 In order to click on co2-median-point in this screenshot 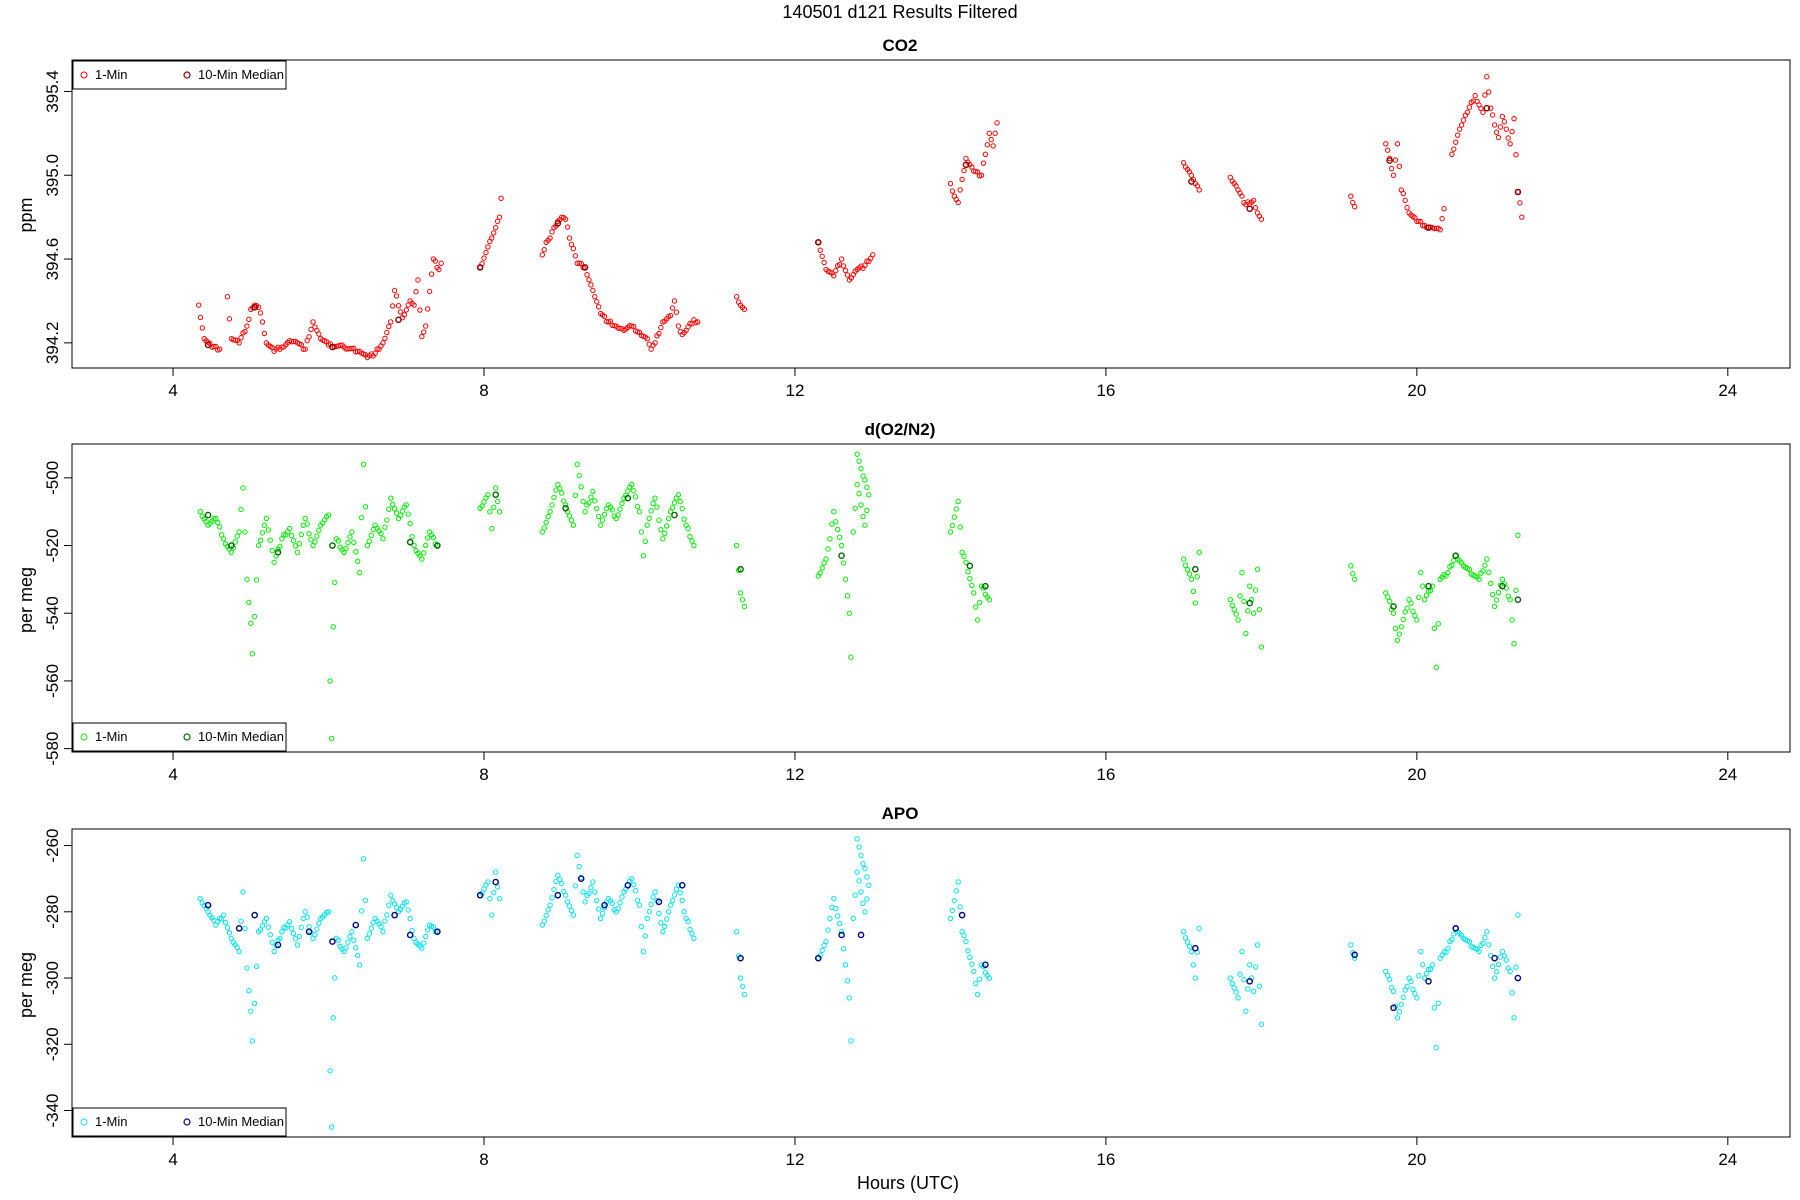, I will do `click(398, 319)`.